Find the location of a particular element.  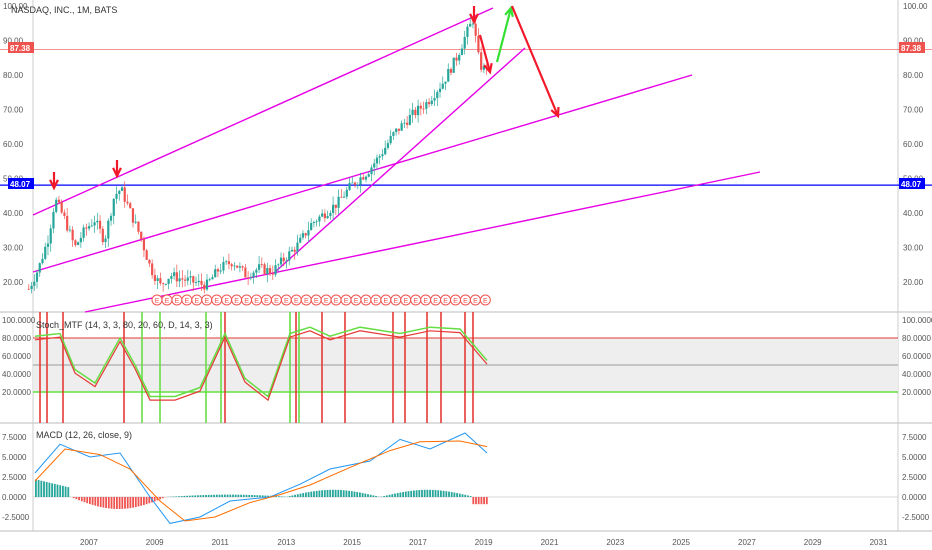

projected-fall-arrow is located at coordinates (535, 61).